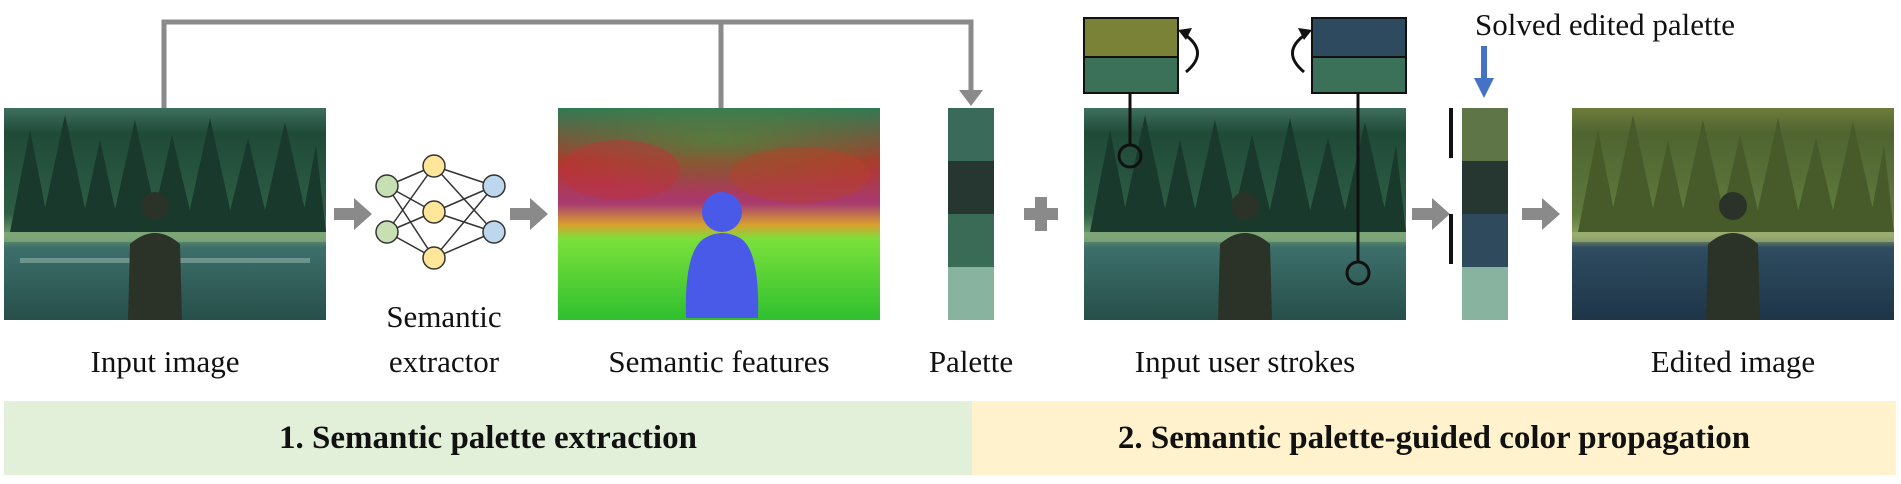 Image resolution: width=1901 pixels, height=484 pixels. Describe the element at coordinates (488, 438) in the screenshot. I see `stage-band-extraction: 1. Semantic palette extraction` at that location.